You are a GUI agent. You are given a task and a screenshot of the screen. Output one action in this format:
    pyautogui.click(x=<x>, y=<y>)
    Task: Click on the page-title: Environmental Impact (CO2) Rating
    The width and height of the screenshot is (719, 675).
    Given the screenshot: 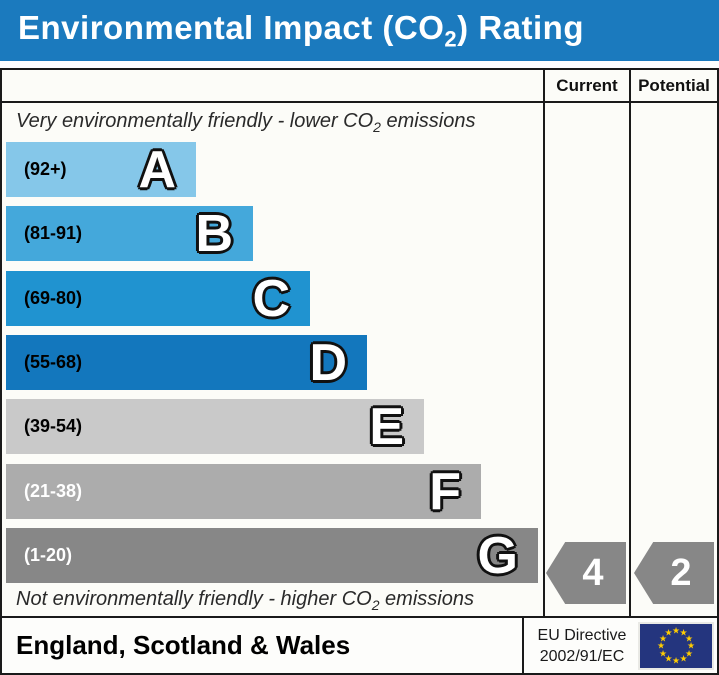 What is the action you would take?
    pyautogui.click(x=292, y=31)
    